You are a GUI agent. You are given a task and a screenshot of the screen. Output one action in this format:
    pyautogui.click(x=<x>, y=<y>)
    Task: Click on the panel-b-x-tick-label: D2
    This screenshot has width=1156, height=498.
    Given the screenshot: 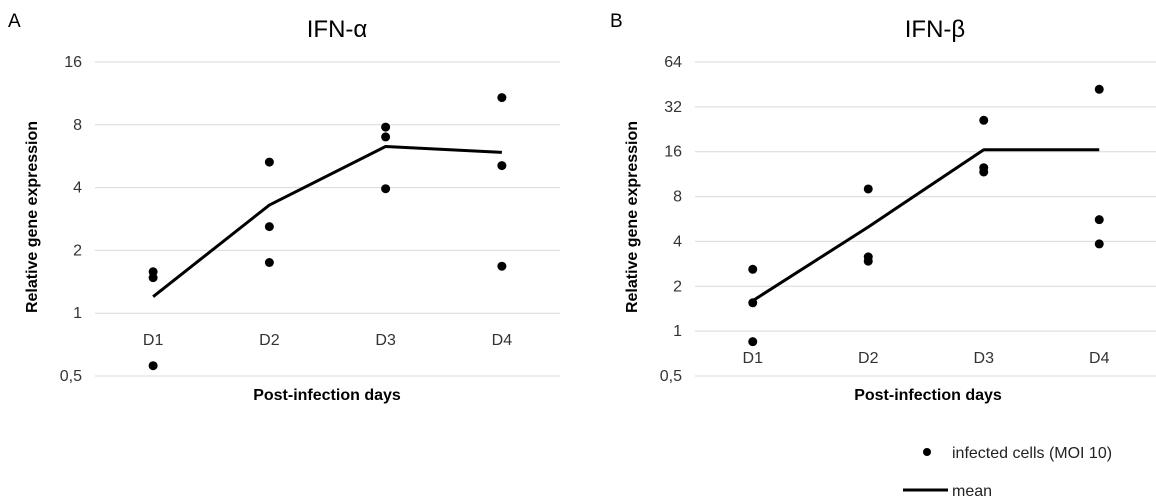 What is the action you would take?
    pyautogui.click(x=868, y=358)
    